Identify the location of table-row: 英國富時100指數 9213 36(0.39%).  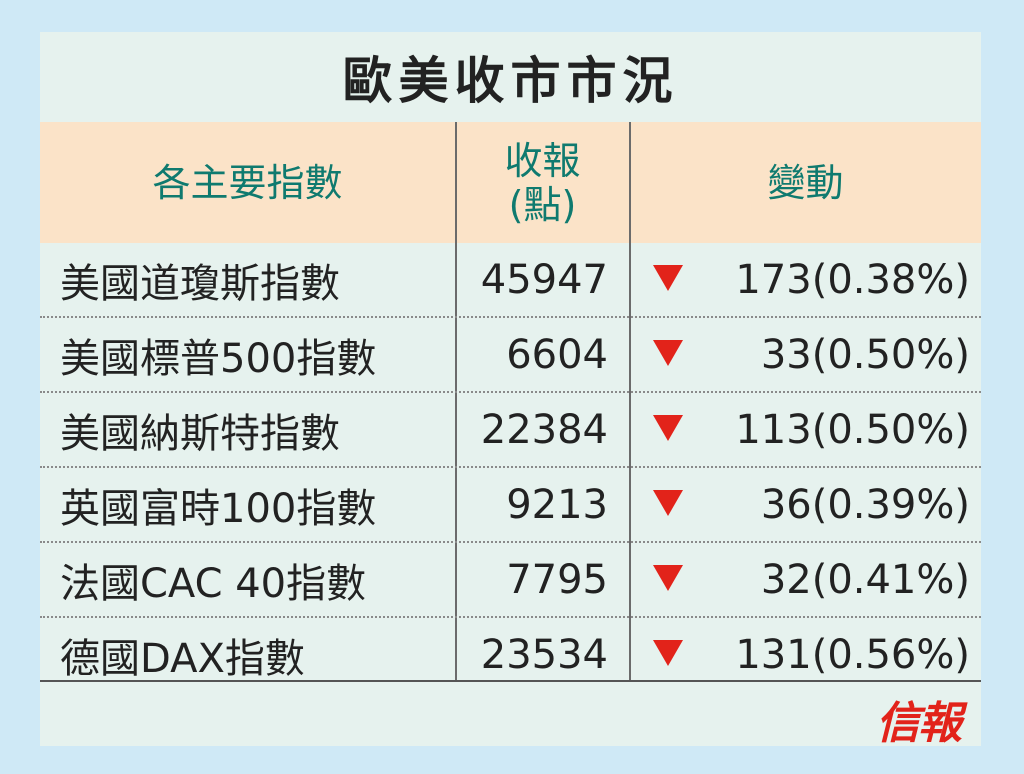
(510, 504).